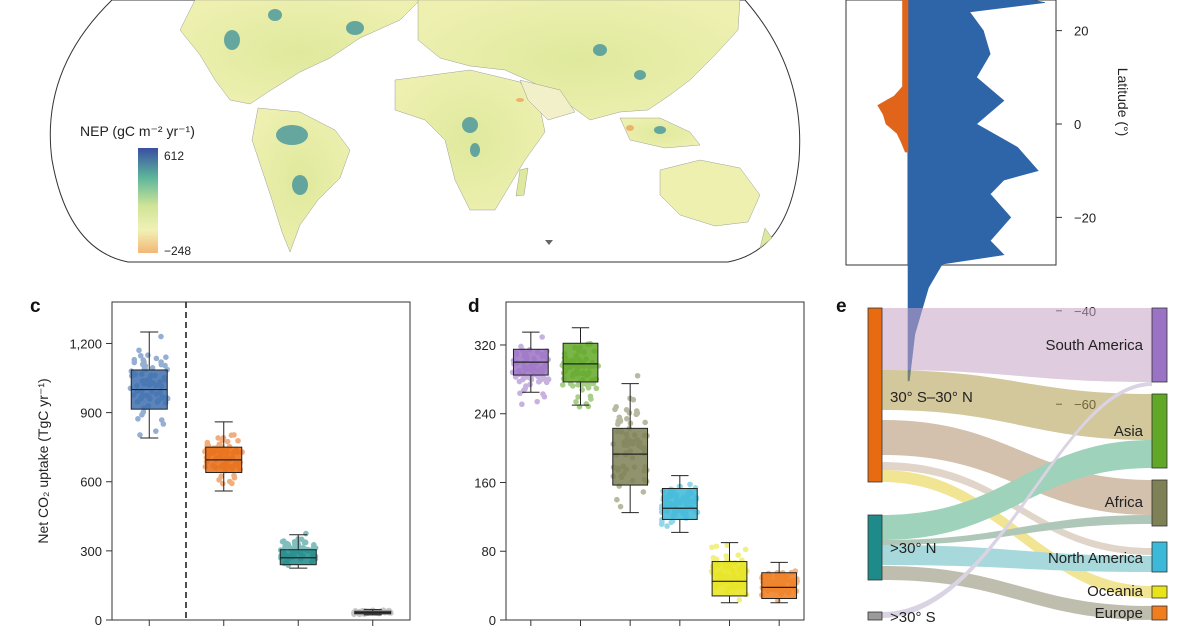 The width and height of the screenshot is (1200, 630). I want to click on profile-y-label: Latitude (°), so click(1123, 102).